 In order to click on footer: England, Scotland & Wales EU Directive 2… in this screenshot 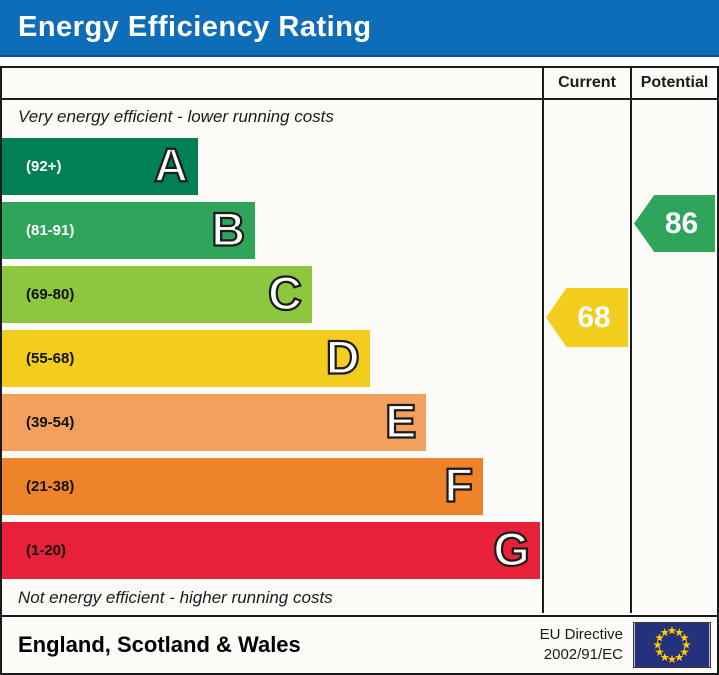, I will do `click(359, 646)`.